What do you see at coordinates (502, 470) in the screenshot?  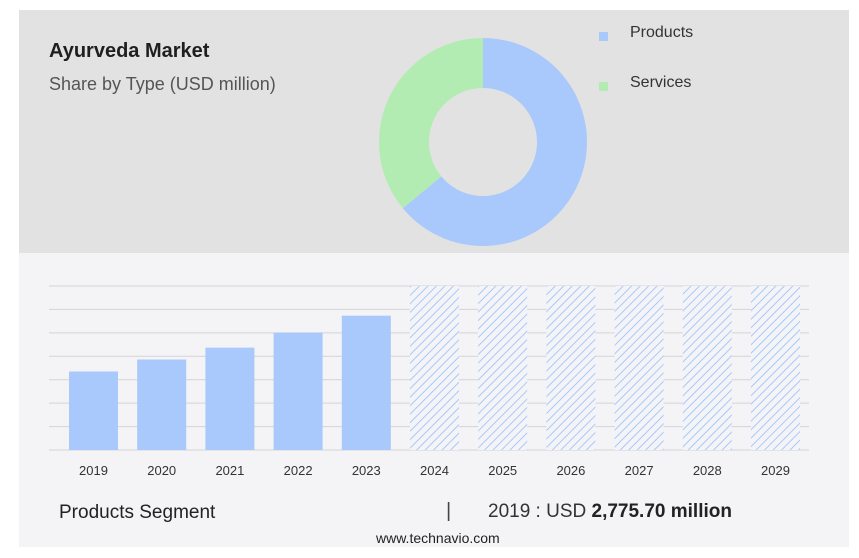 I see `x-tick-label-2025: 2025` at bounding box center [502, 470].